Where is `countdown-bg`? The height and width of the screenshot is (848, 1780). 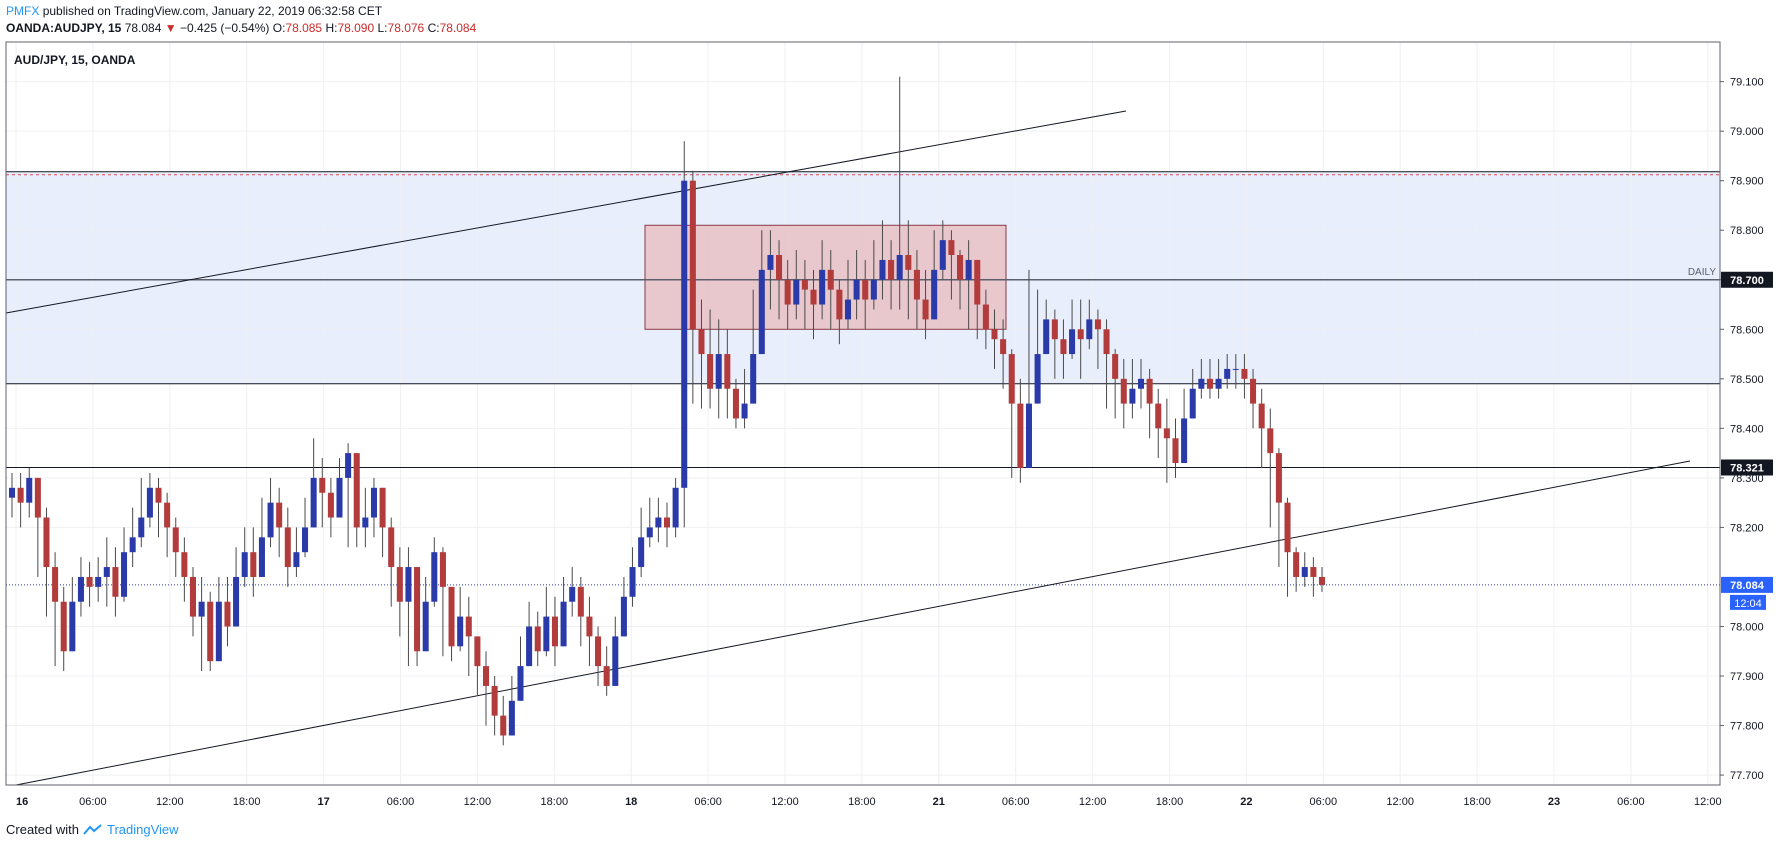 countdown-bg is located at coordinates (1748, 602).